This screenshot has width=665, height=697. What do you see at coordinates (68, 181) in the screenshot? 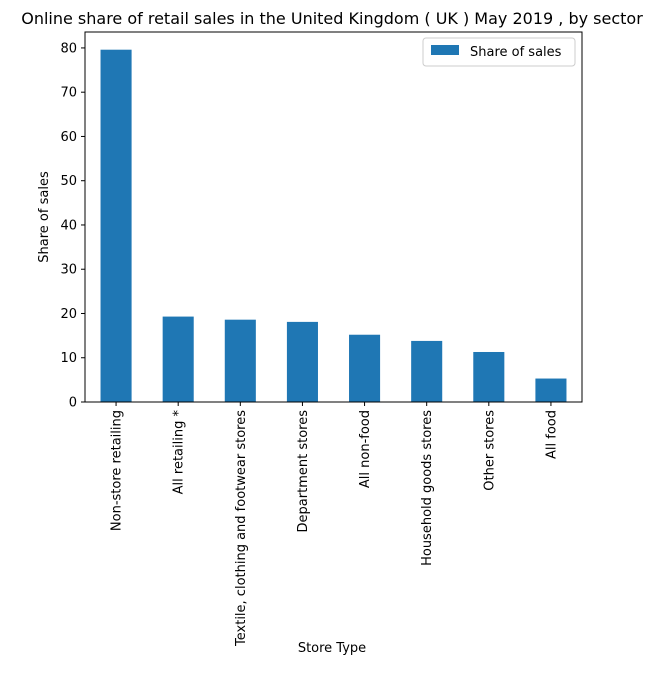
I see `y-tick-label-5: 50` at bounding box center [68, 181].